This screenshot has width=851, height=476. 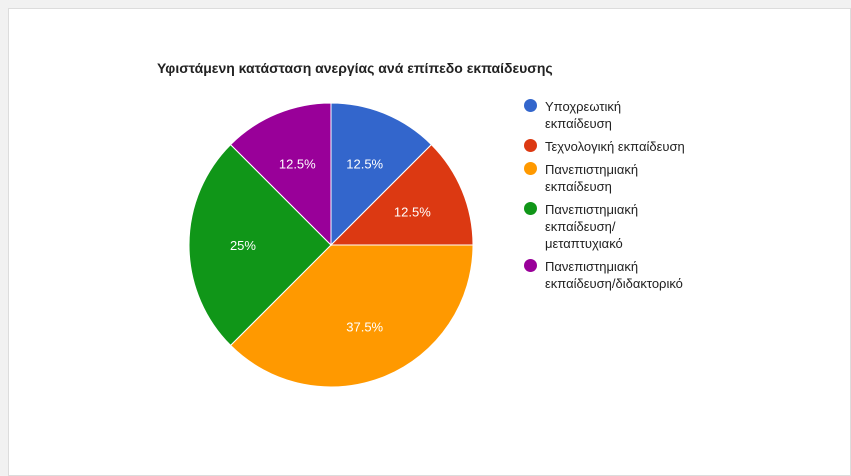 What do you see at coordinates (592, 178) in the screenshot?
I see `legend-label: Πανεπιστημιακή εκπαίδευση` at bounding box center [592, 178].